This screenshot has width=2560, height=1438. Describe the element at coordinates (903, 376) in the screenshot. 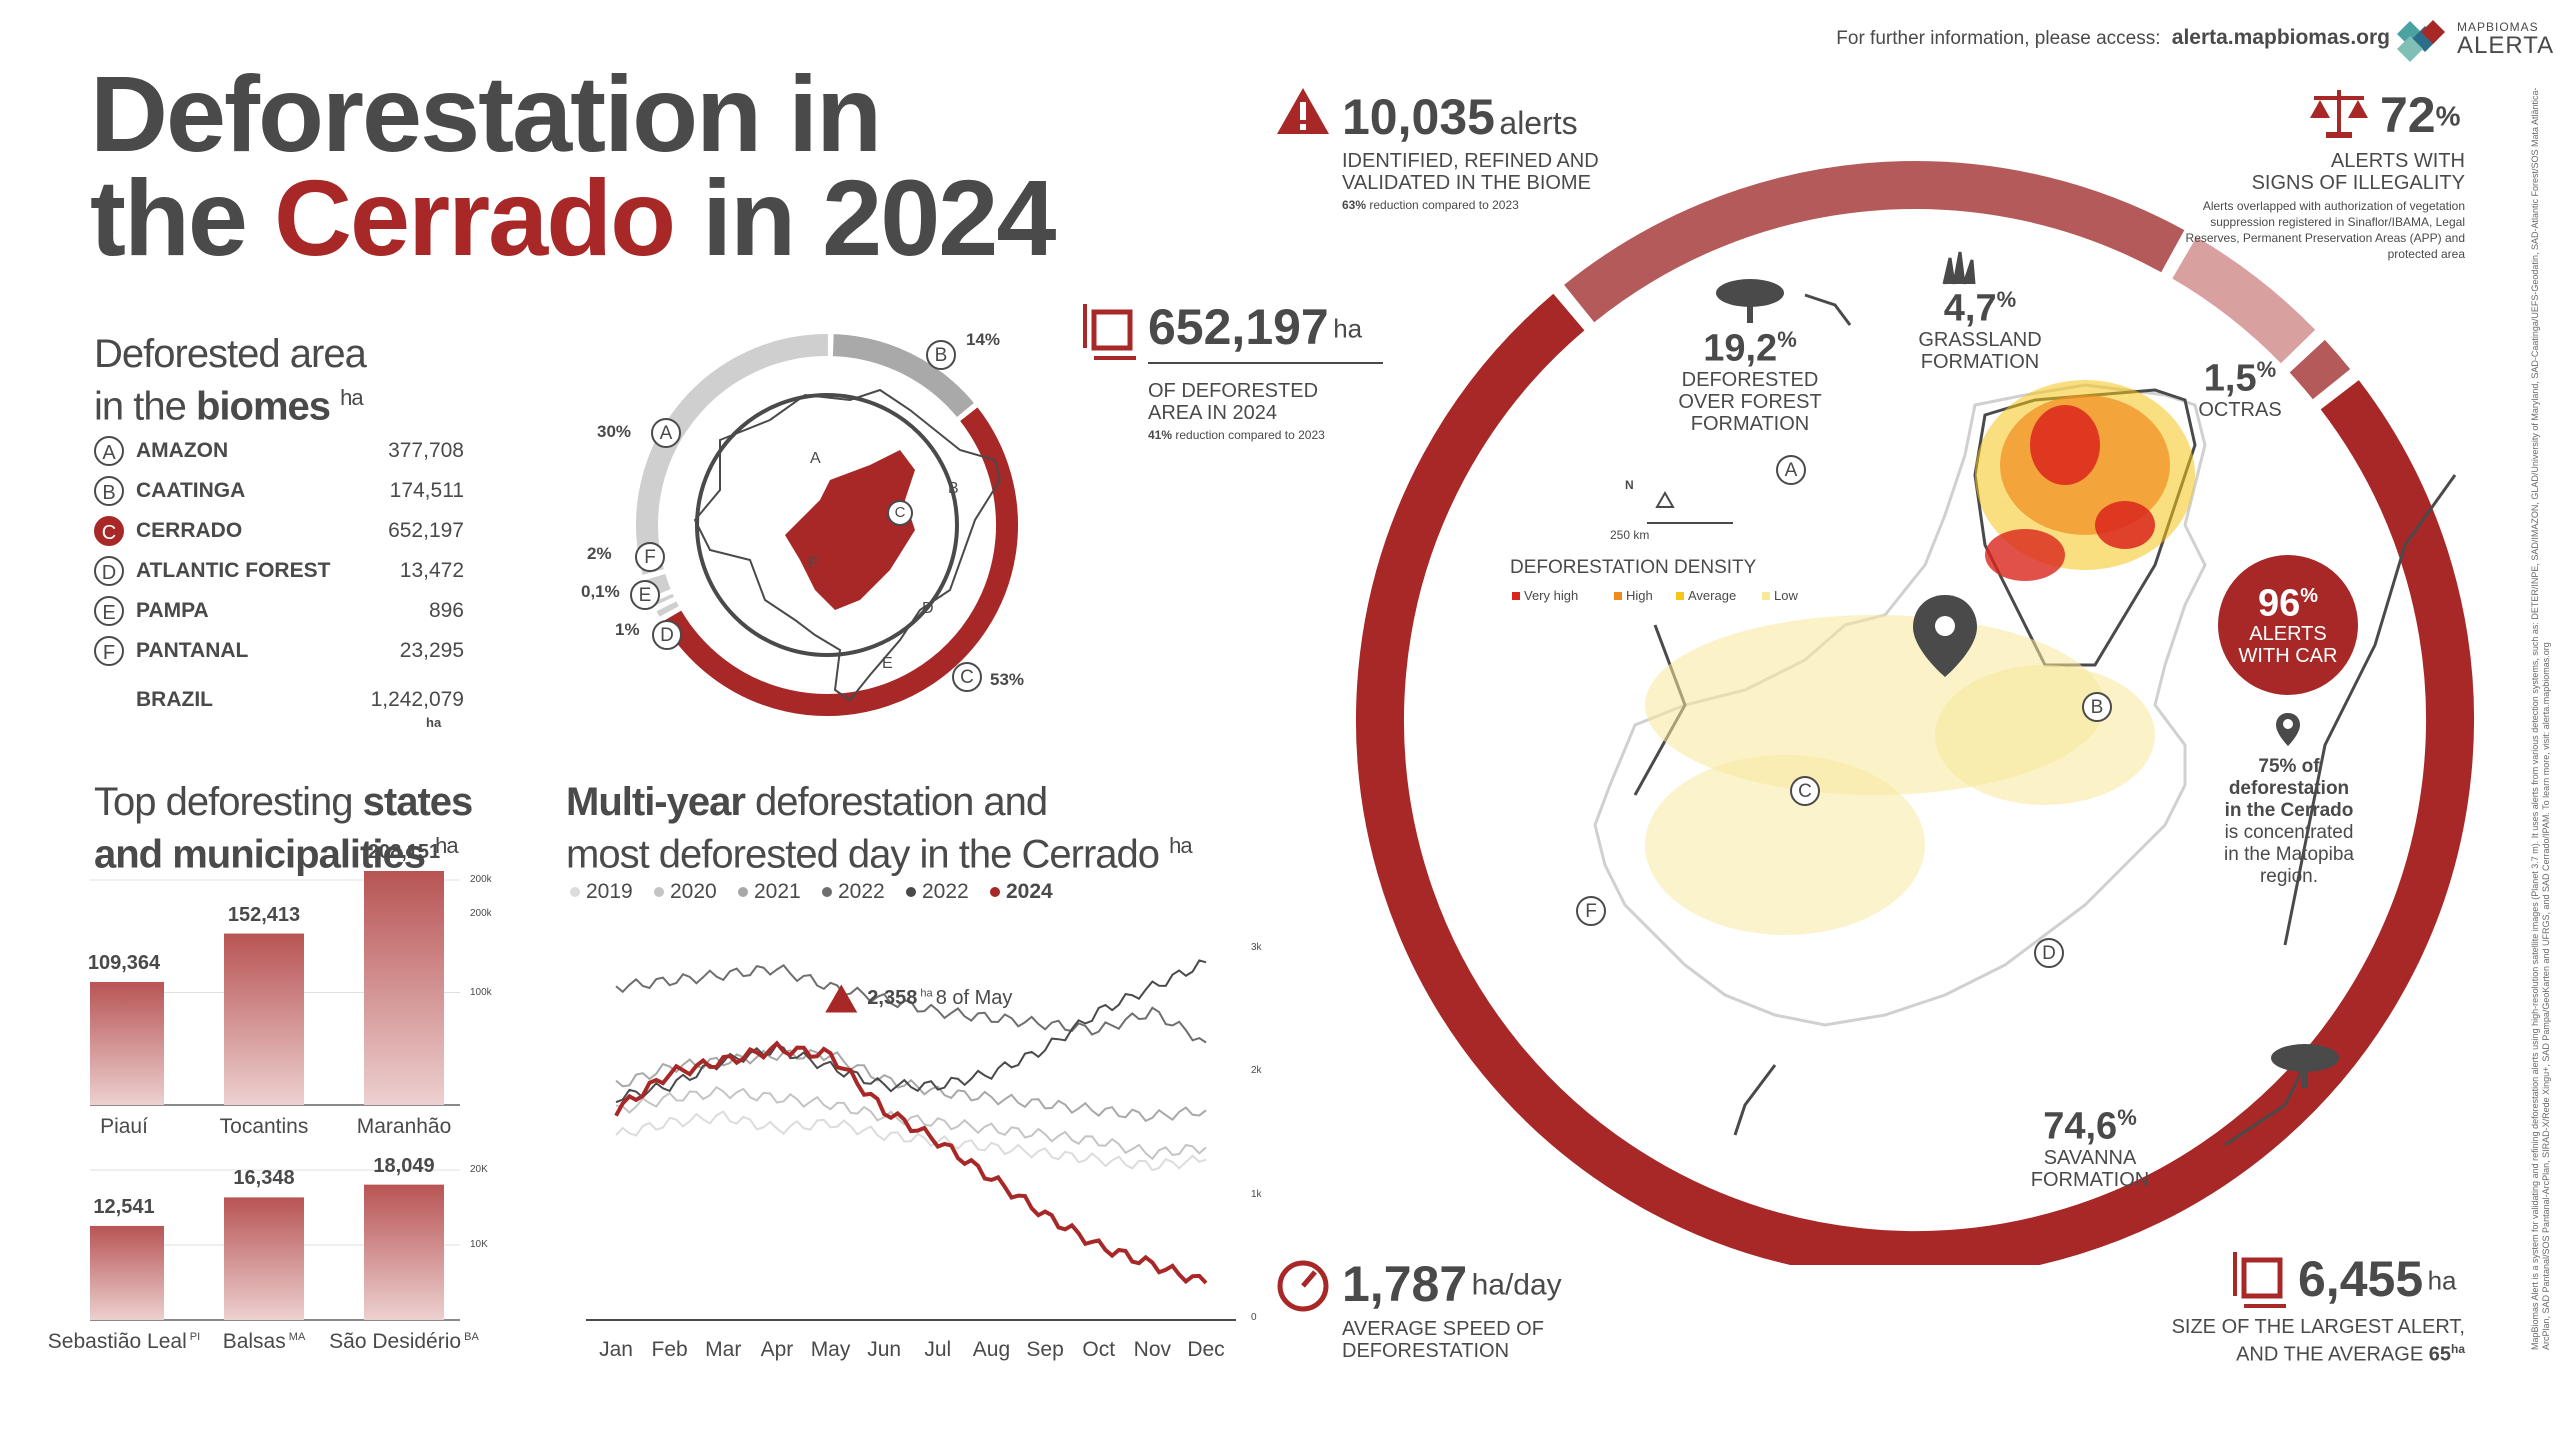

I see `donut-slice-b` at that location.